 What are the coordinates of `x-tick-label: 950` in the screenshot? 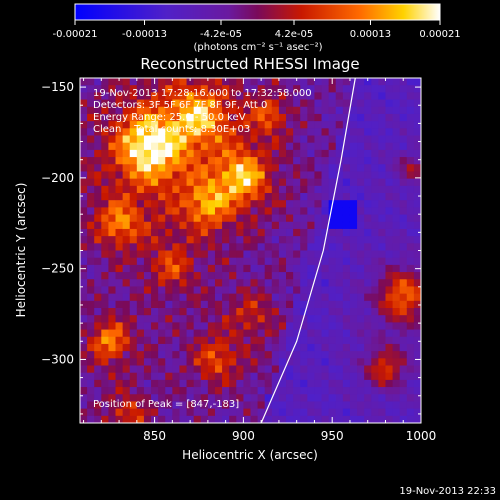 It's located at (332, 436).